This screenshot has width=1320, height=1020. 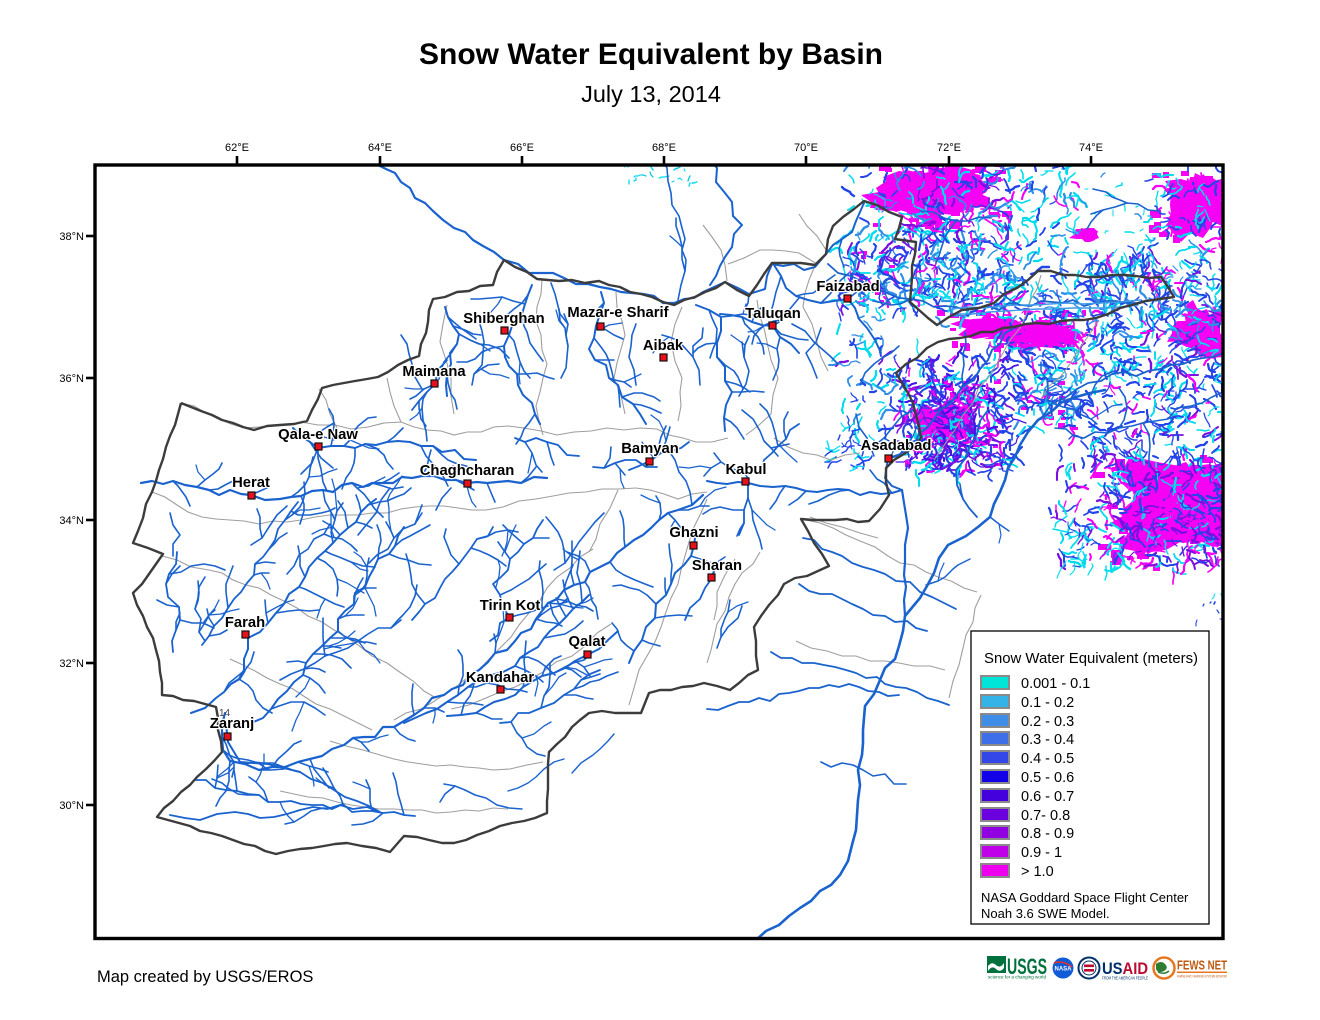 What do you see at coordinates (380, 148) in the screenshot?
I see `svg-text: 64°E` at bounding box center [380, 148].